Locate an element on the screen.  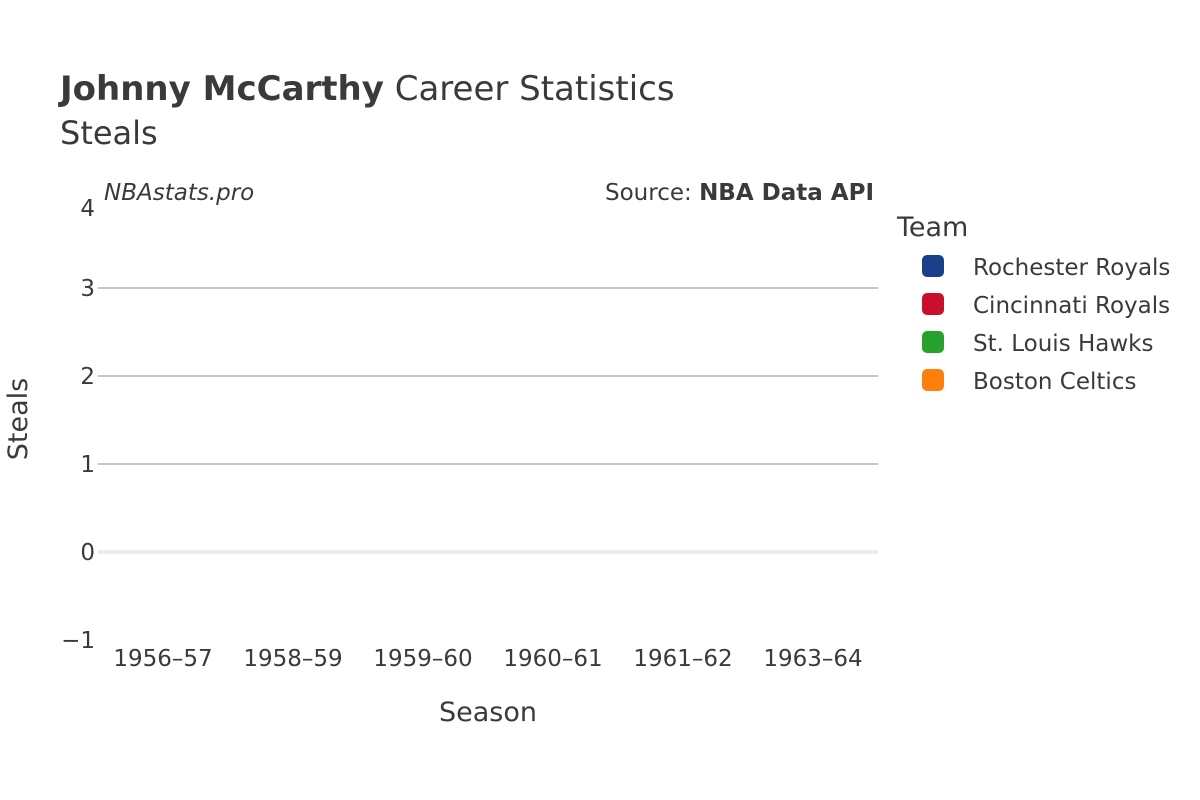
watermark: NBAstats.pro is located at coordinates (179, 193).